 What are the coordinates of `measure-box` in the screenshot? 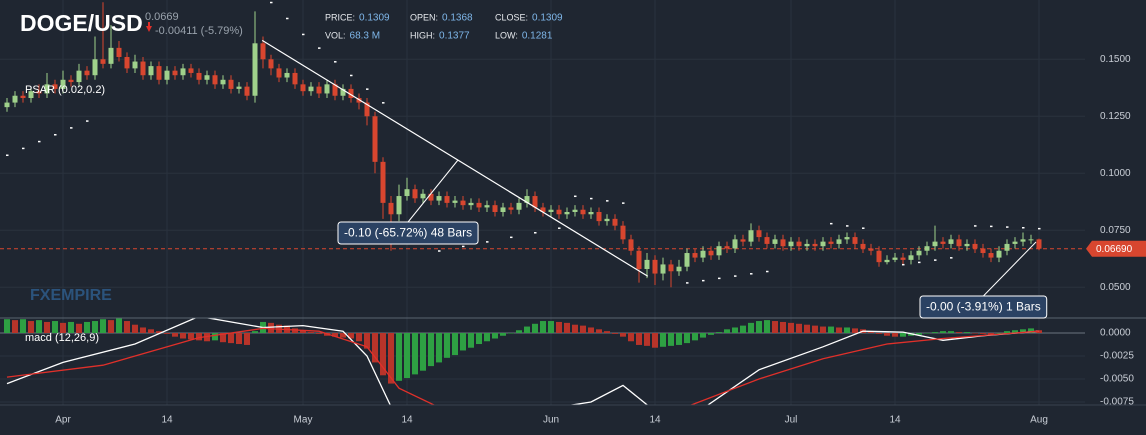 It's located at (983, 307).